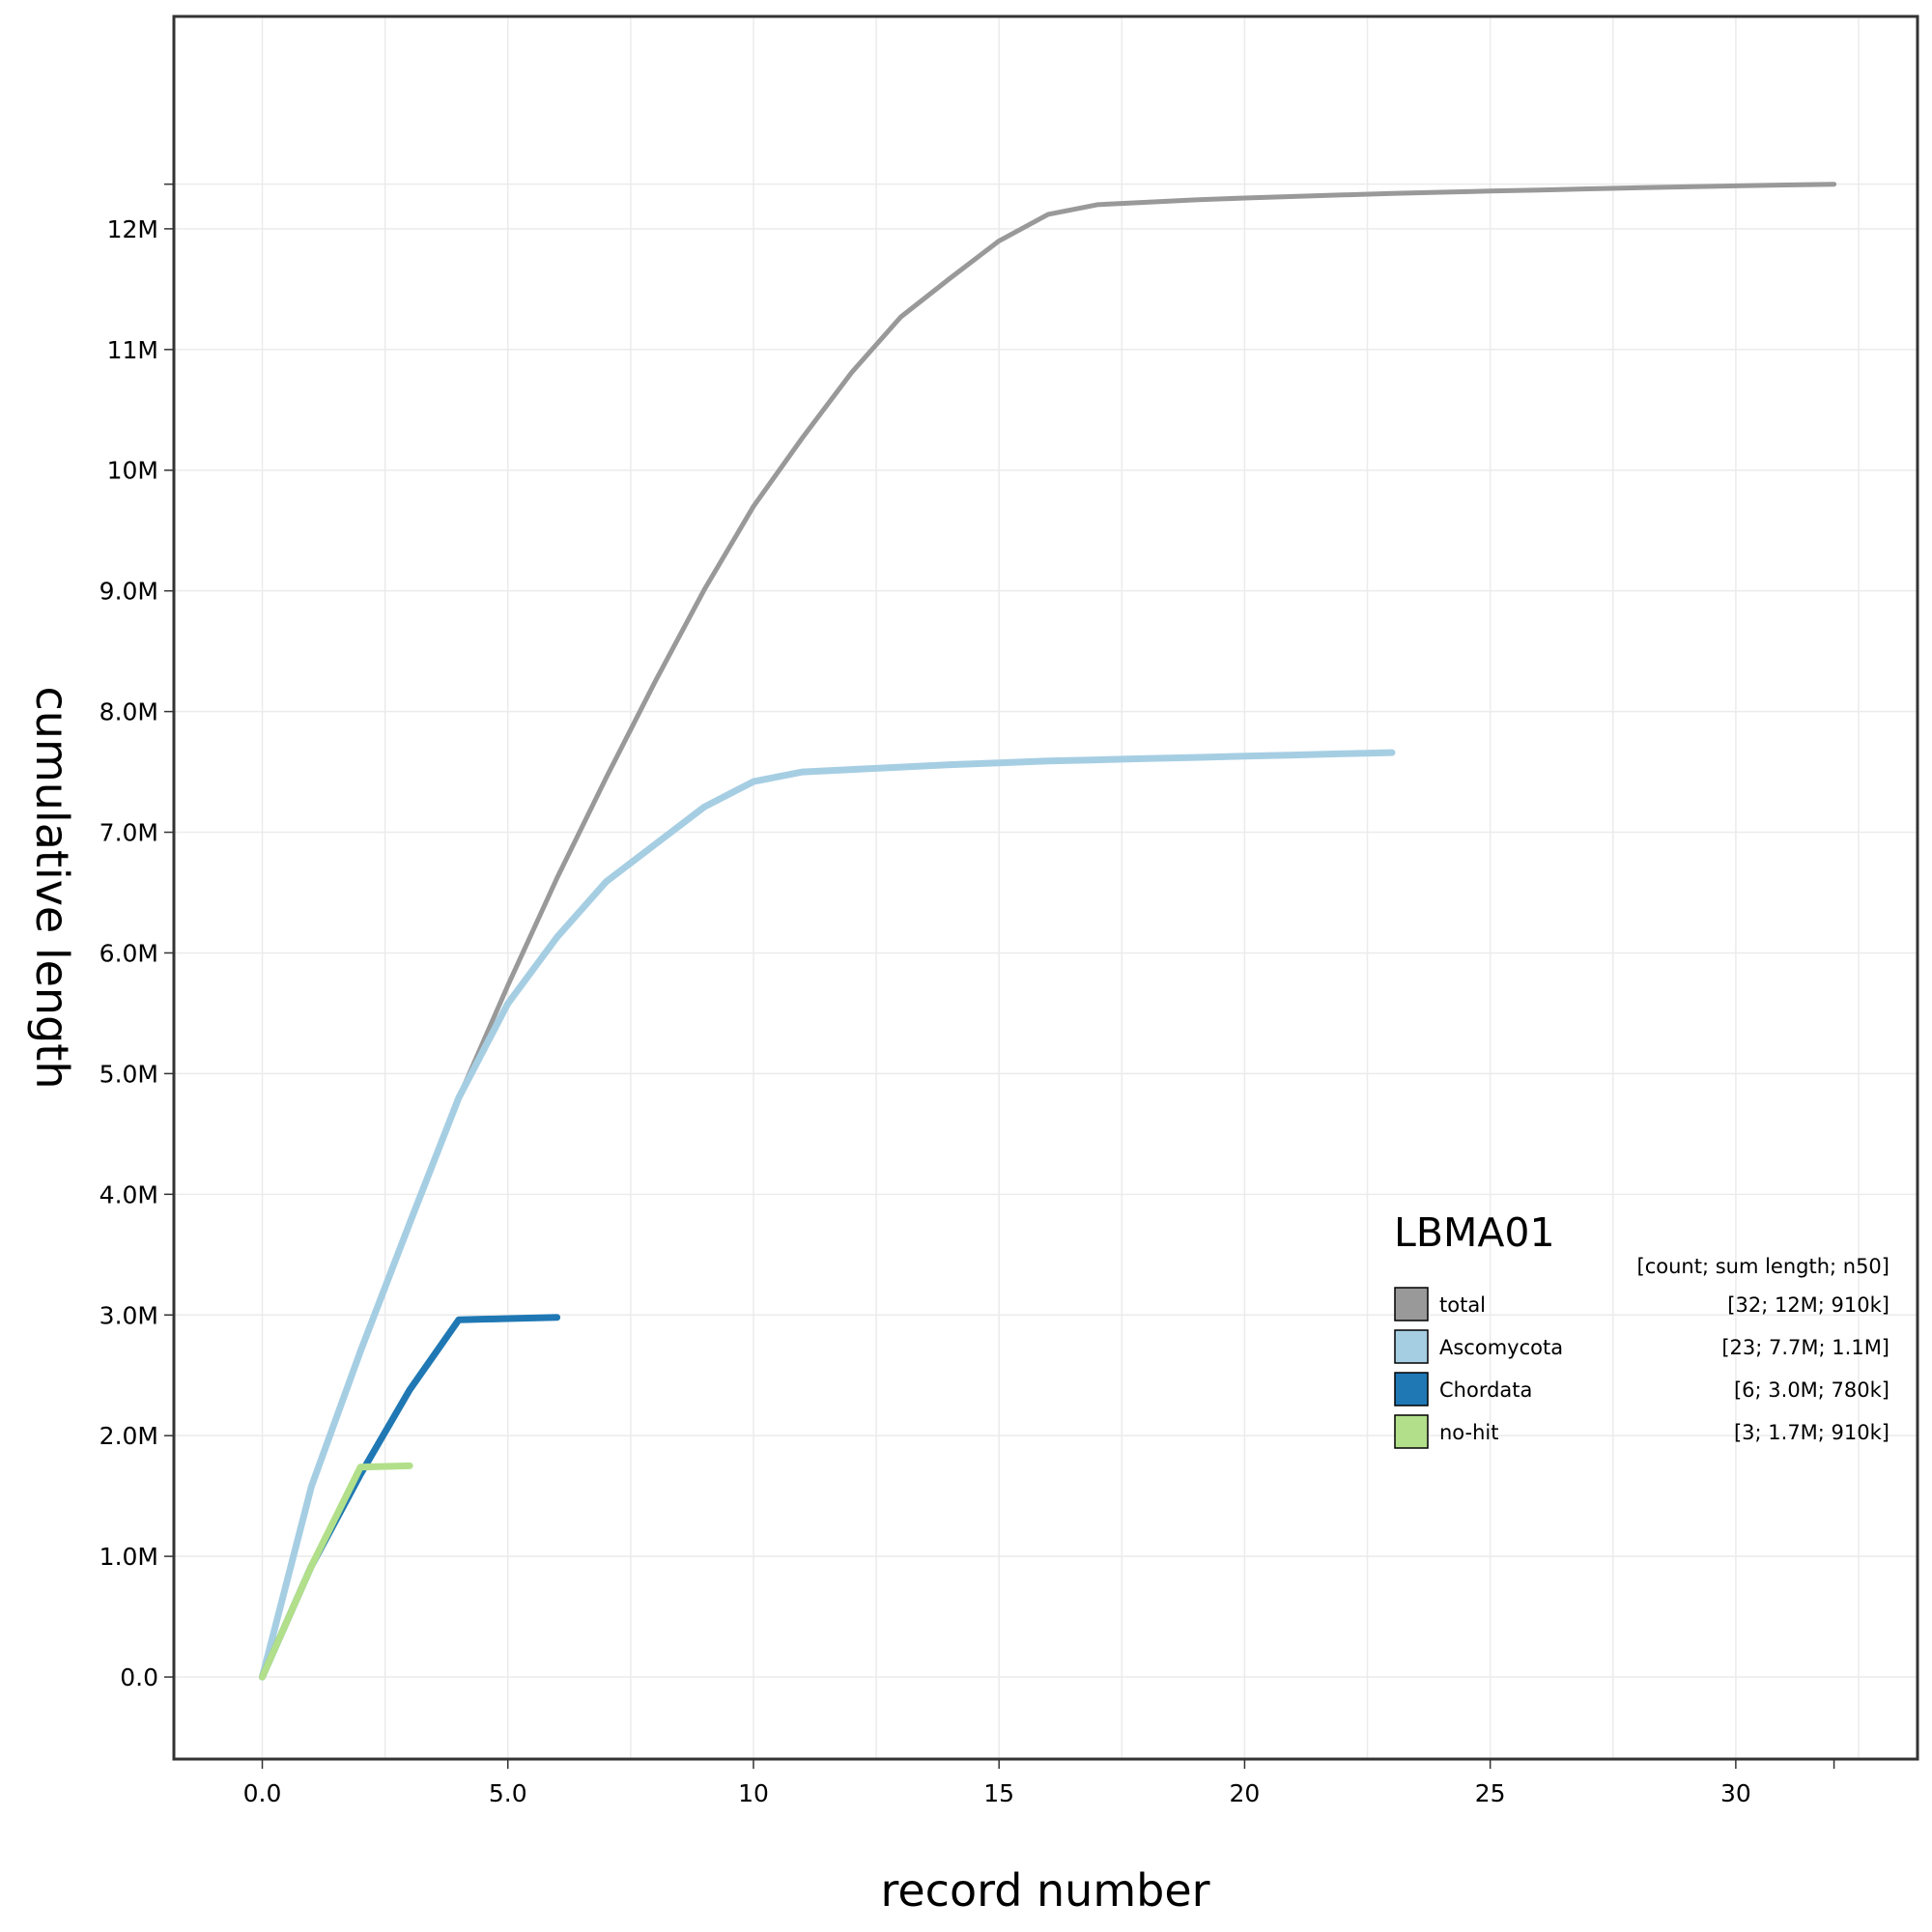 This screenshot has height=1932, width=1932. What do you see at coordinates (1245, 1793) in the screenshot?
I see `x-tick-label: 20` at bounding box center [1245, 1793].